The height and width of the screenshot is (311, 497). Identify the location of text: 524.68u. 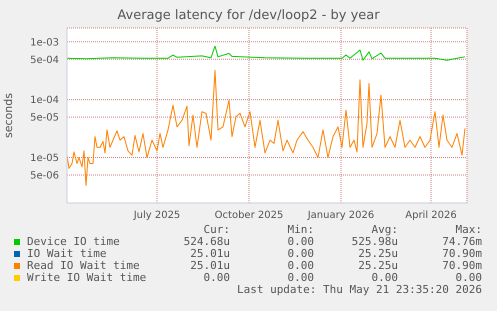
(206, 241).